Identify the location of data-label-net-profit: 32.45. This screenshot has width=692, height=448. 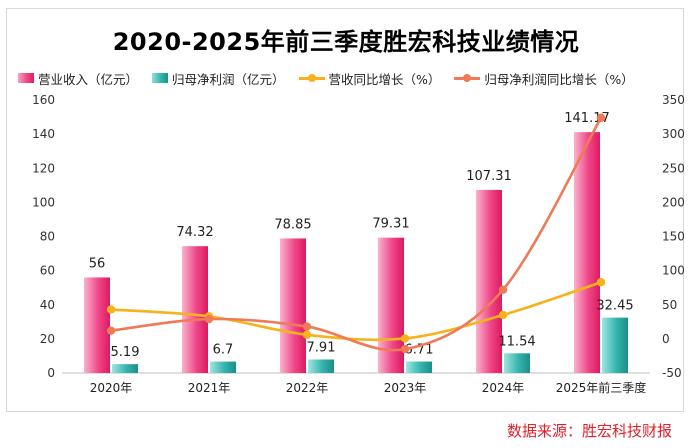
(614, 306).